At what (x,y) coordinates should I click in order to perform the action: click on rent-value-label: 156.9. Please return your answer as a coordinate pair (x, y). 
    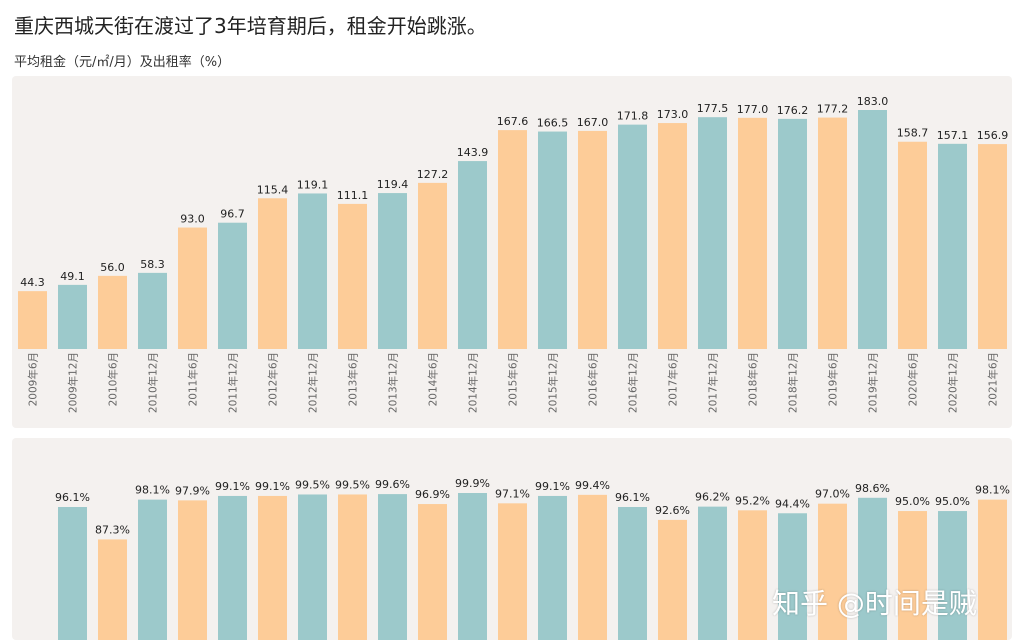
    Looking at the image, I should click on (993, 135).